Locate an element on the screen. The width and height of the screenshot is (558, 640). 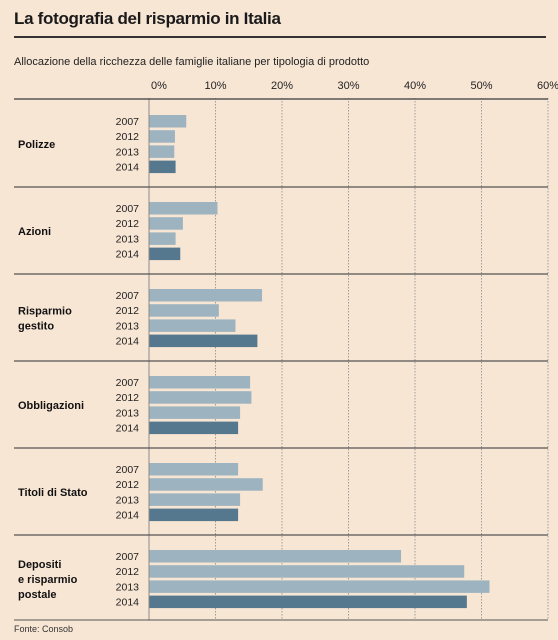
chart-title: La fotografia del risparmio in Italia is located at coordinates (147, 18).